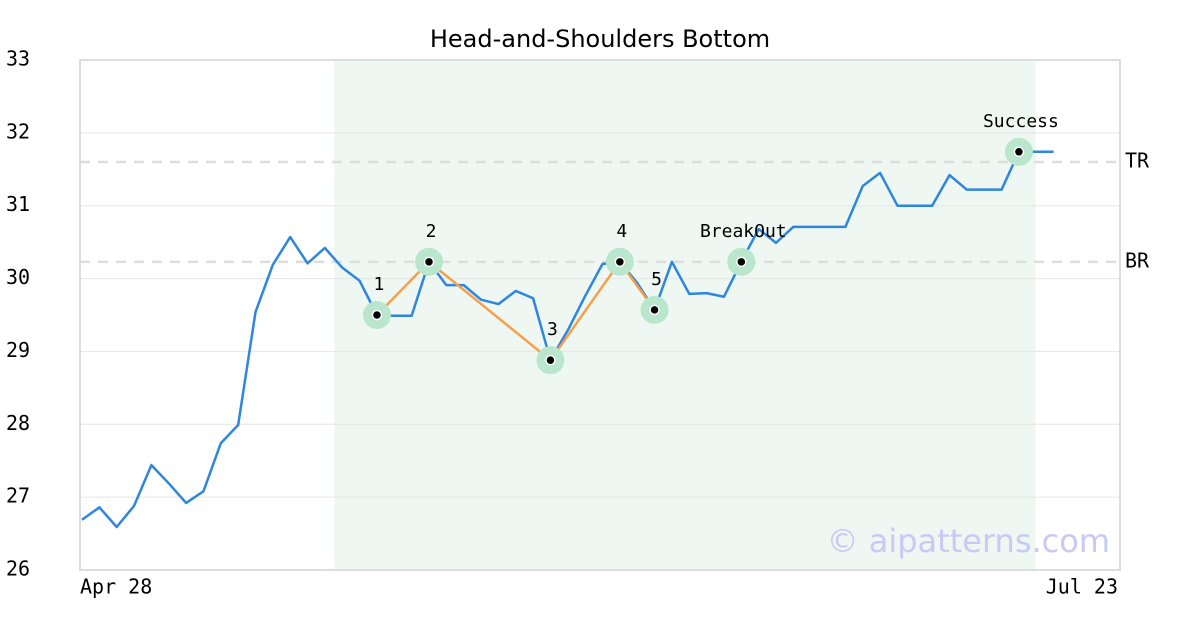  I want to click on y-tick-label: 29, so click(18, 350).